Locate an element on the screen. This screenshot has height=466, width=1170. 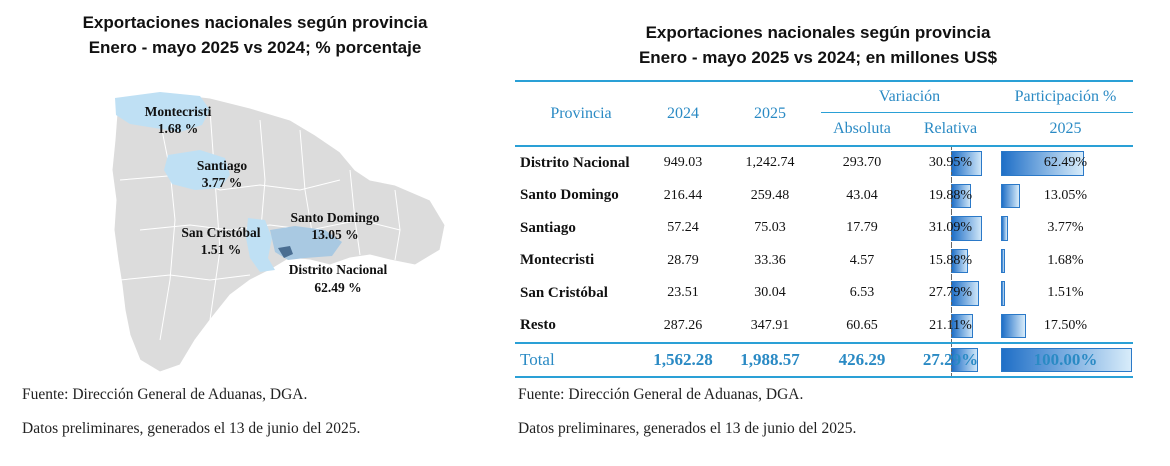
header-2024: 2024 is located at coordinates (683, 114).